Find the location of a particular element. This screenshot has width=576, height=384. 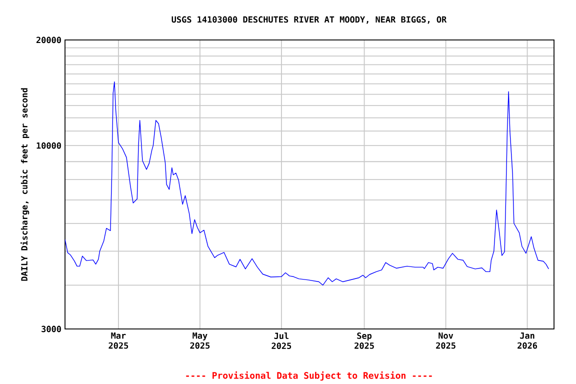

text: ---- Provisional Data Subject to Revision ---- is located at coordinates (309, 376).